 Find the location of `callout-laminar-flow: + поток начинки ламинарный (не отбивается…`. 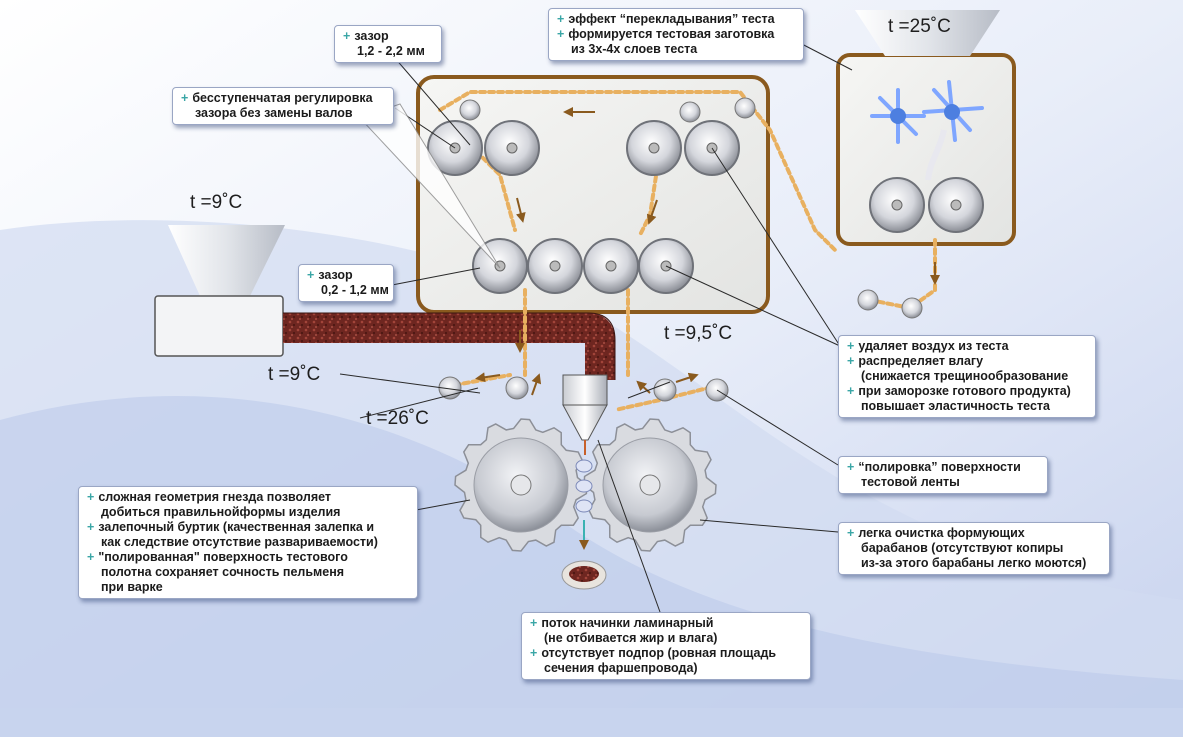

callout-laminar-flow: + поток начинки ламинарный (не отбивается… is located at coordinates (666, 646).